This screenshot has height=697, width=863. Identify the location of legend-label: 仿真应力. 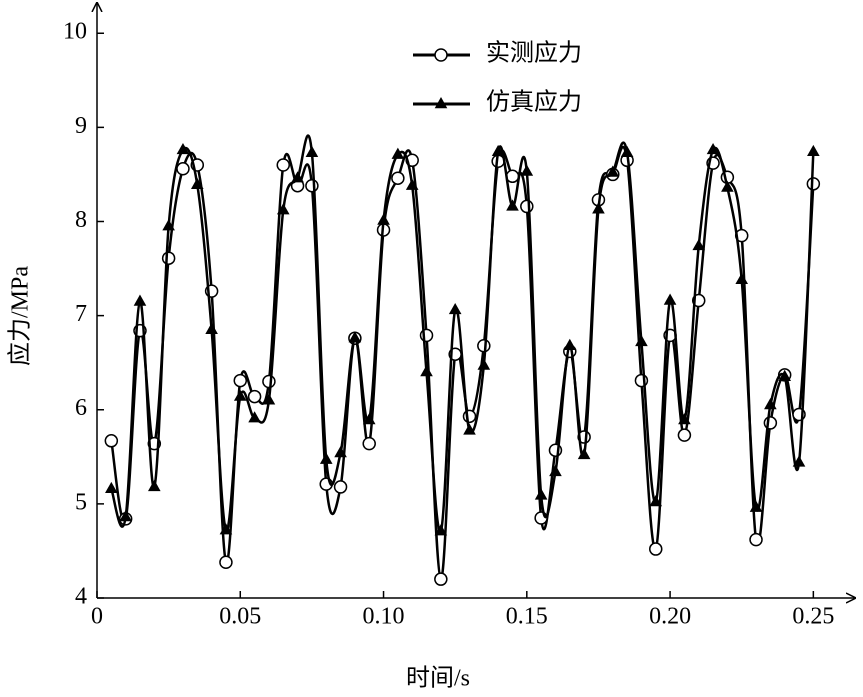
(534, 102).